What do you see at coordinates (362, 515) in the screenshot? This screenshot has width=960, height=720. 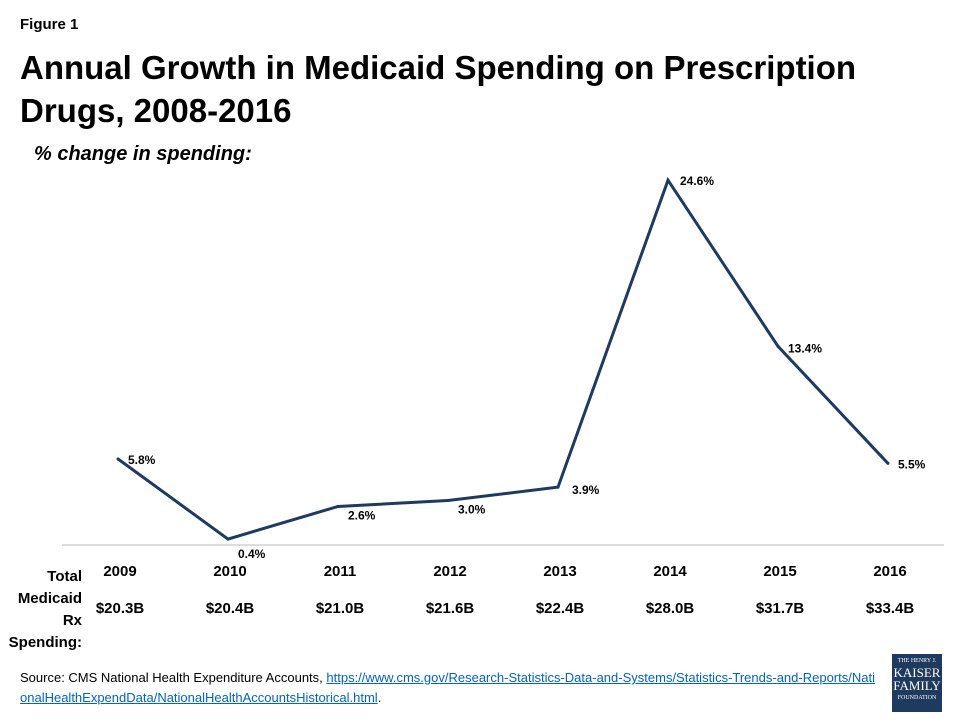 I see `data-label: 2.6%` at bounding box center [362, 515].